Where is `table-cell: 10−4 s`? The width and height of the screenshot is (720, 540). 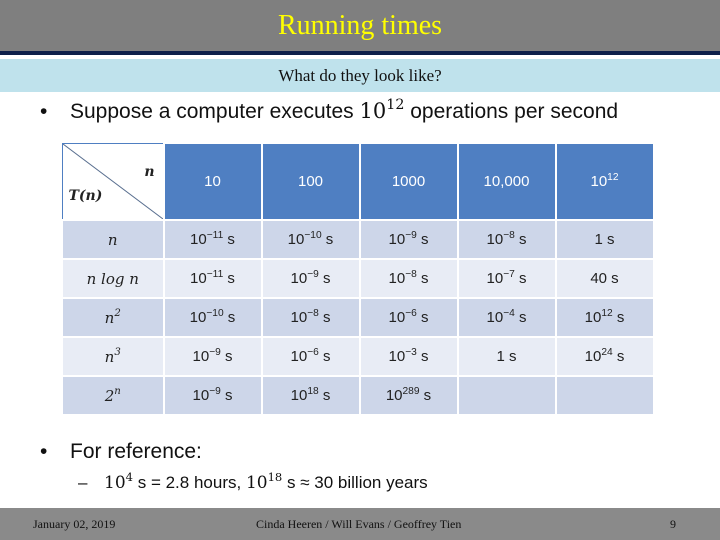
table-cell: 10−4 s is located at coordinates (506, 317).